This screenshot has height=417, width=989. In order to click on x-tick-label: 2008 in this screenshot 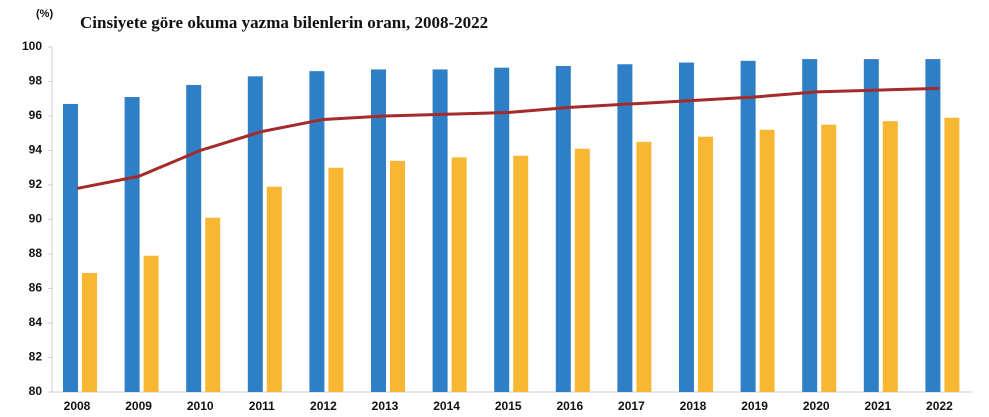, I will do `click(77, 406)`.